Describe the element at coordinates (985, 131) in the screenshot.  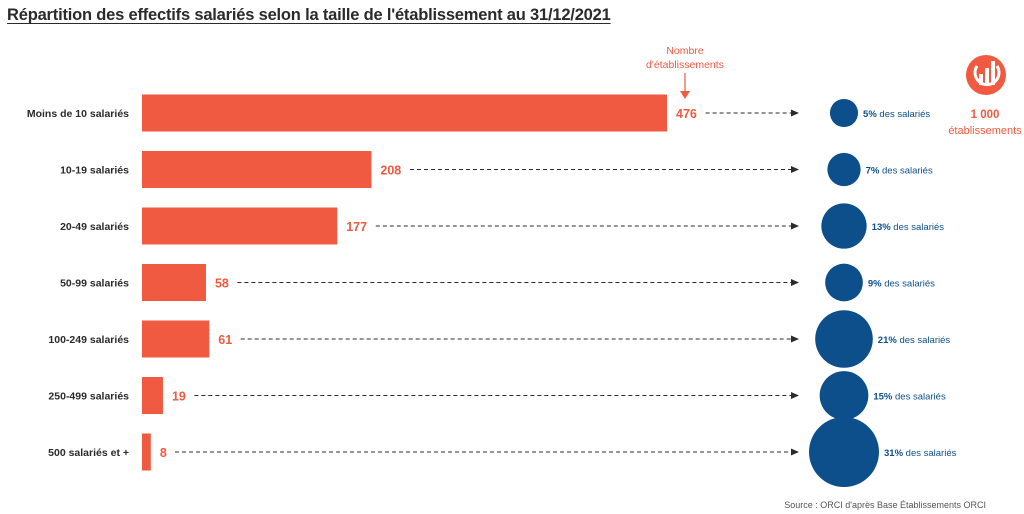
I see `total-unit: établissements` at that location.